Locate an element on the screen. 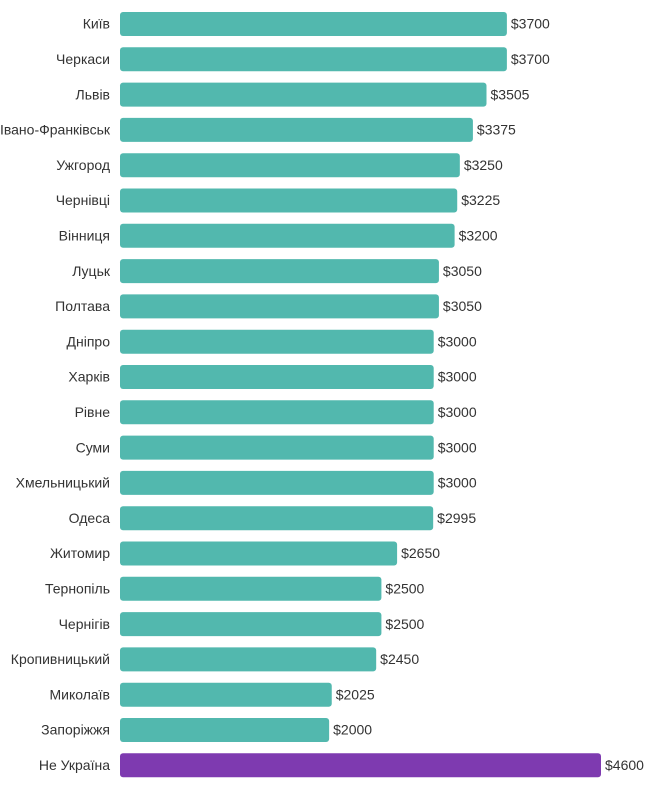 The height and width of the screenshot is (789, 664). category-label: Миколаїв is located at coordinates (79, 694).